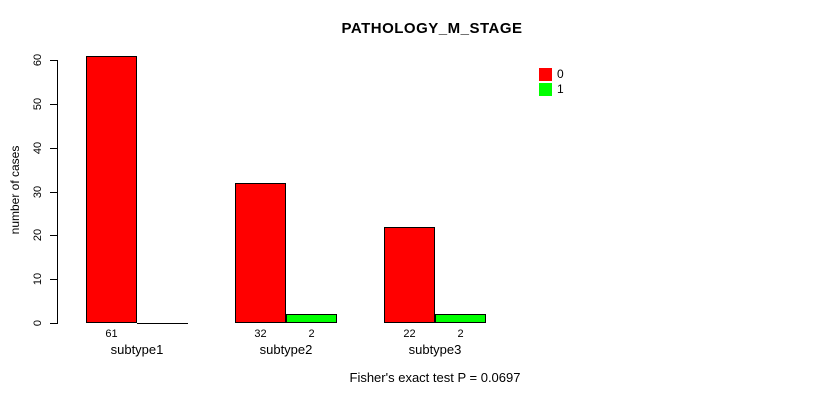 The width and height of the screenshot is (840, 400). Describe the element at coordinates (409, 334) in the screenshot. I see `bar-value-label: 22` at that location.